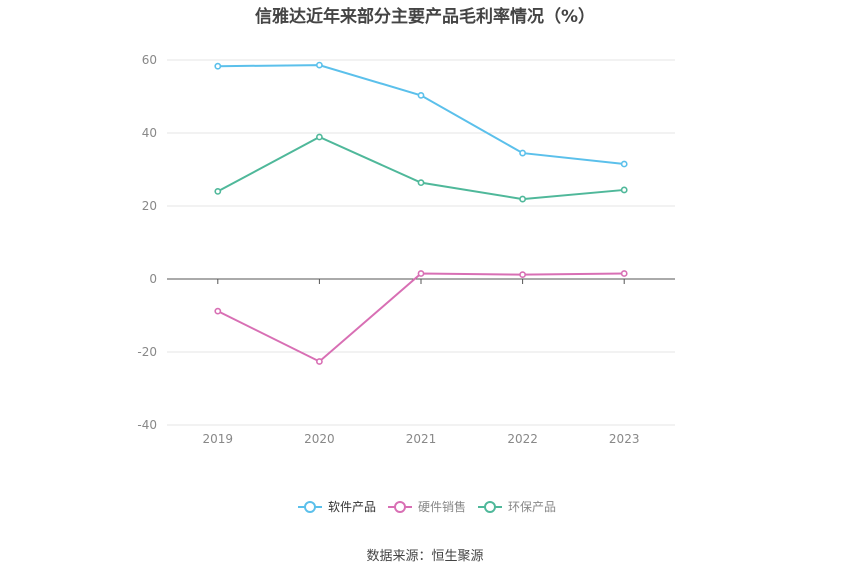 The width and height of the screenshot is (850, 575). What do you see at coordinates (442, 506) in the screenshot?
I see `legend-label: 硬件销售` at bounding box center [442, 506].